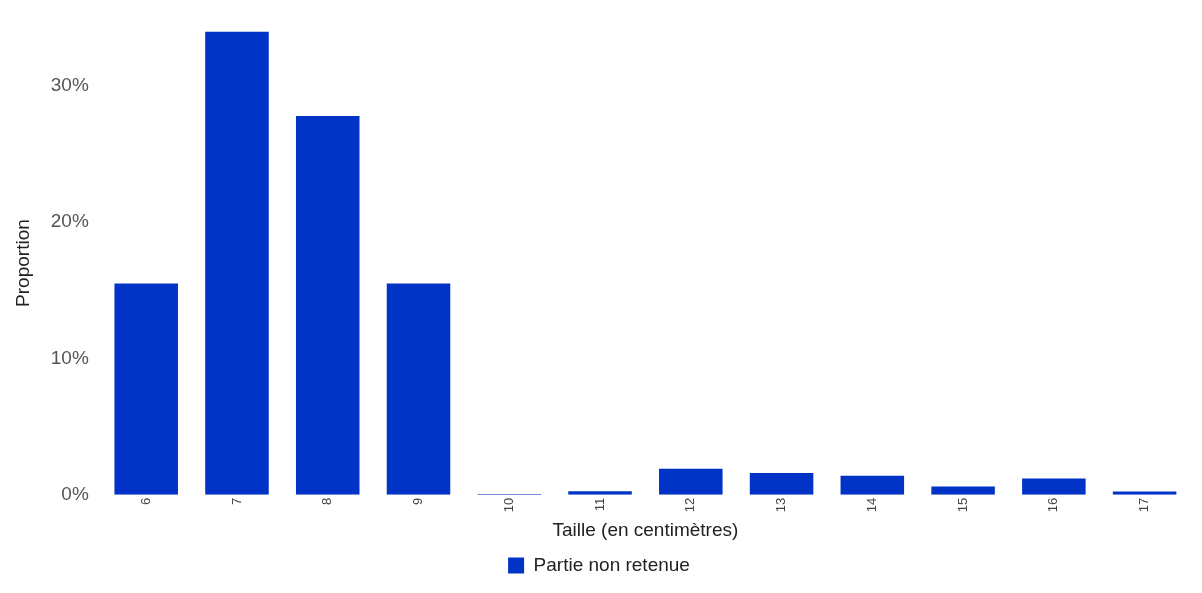 The image size is (1202, 593). Describe the element at coordinates (599, 504) in the screenshot. I see `x-tick-label: 11` at that location.